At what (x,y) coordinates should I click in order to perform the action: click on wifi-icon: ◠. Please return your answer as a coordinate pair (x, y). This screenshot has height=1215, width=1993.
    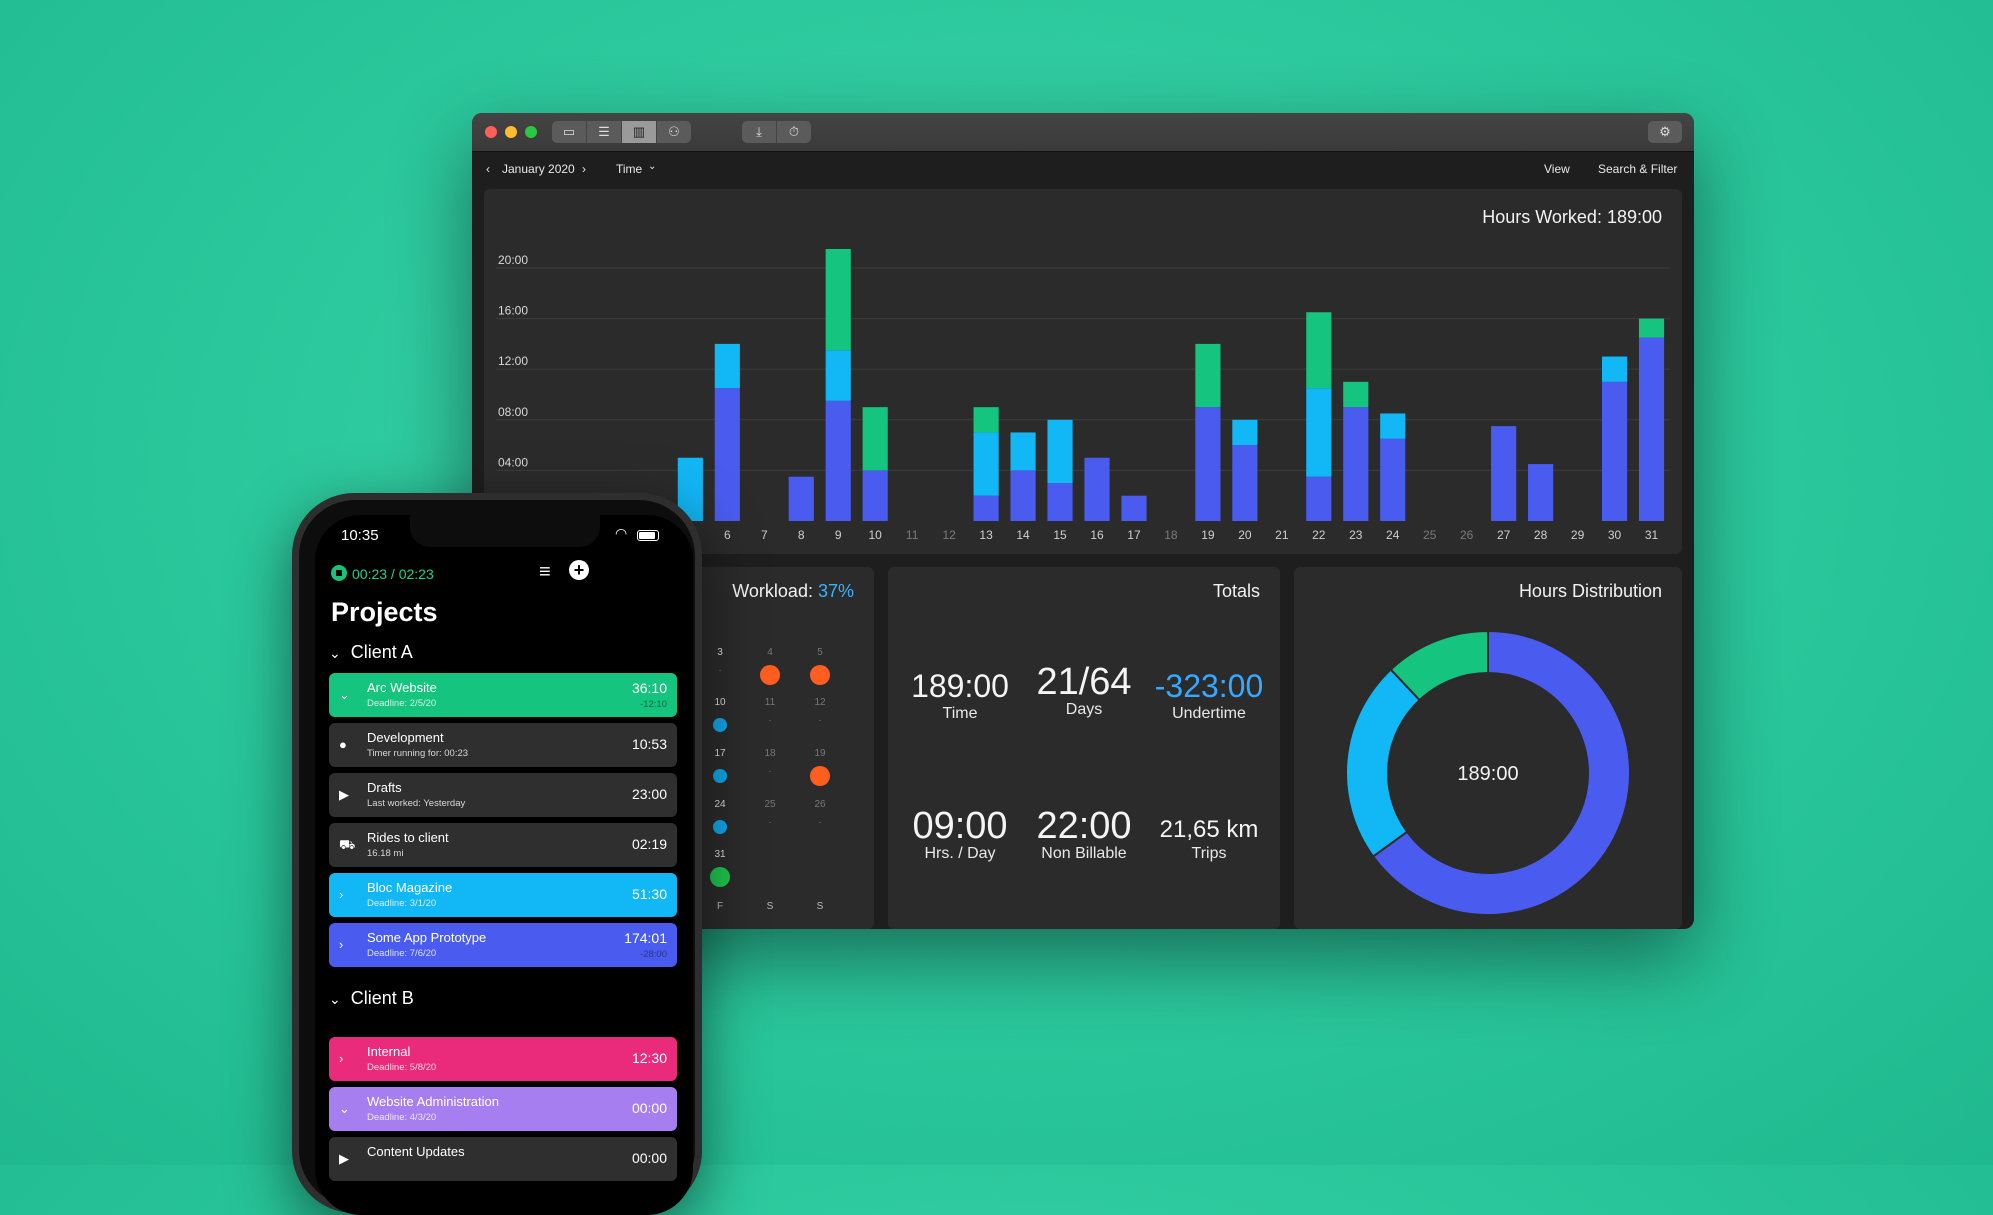
    Looking at the image, I should click on (621, 533).